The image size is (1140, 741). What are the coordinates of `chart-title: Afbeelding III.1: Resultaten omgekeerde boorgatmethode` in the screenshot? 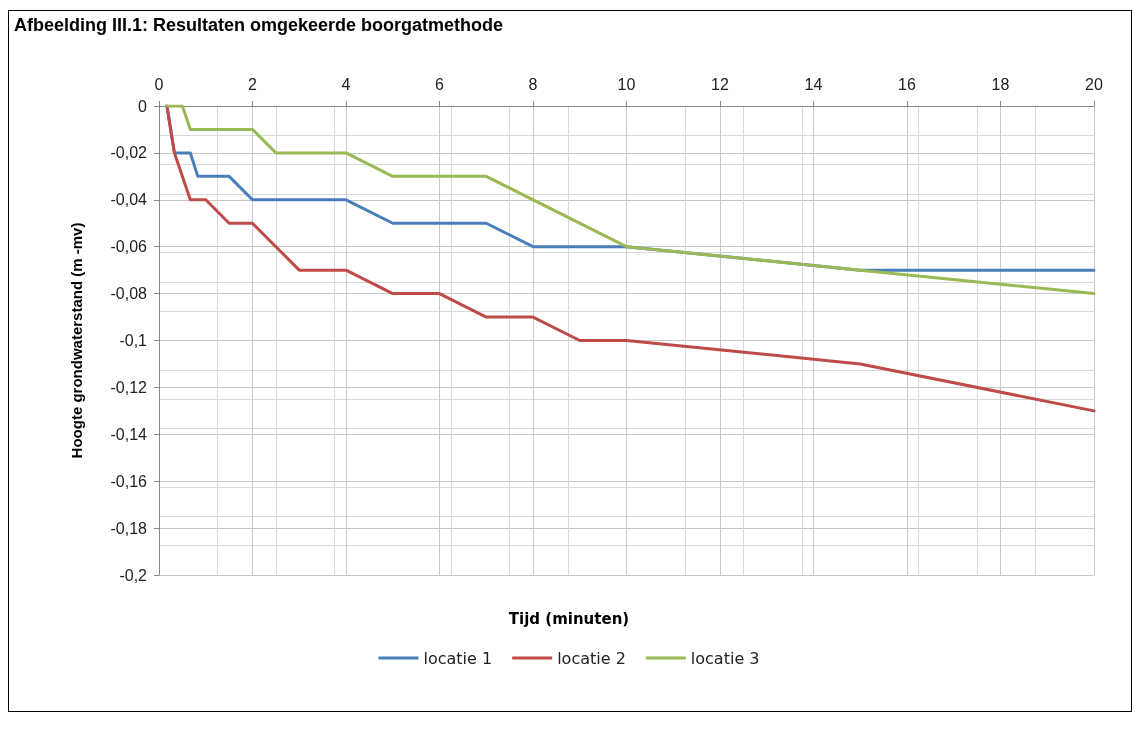 It's located at (259, 25).